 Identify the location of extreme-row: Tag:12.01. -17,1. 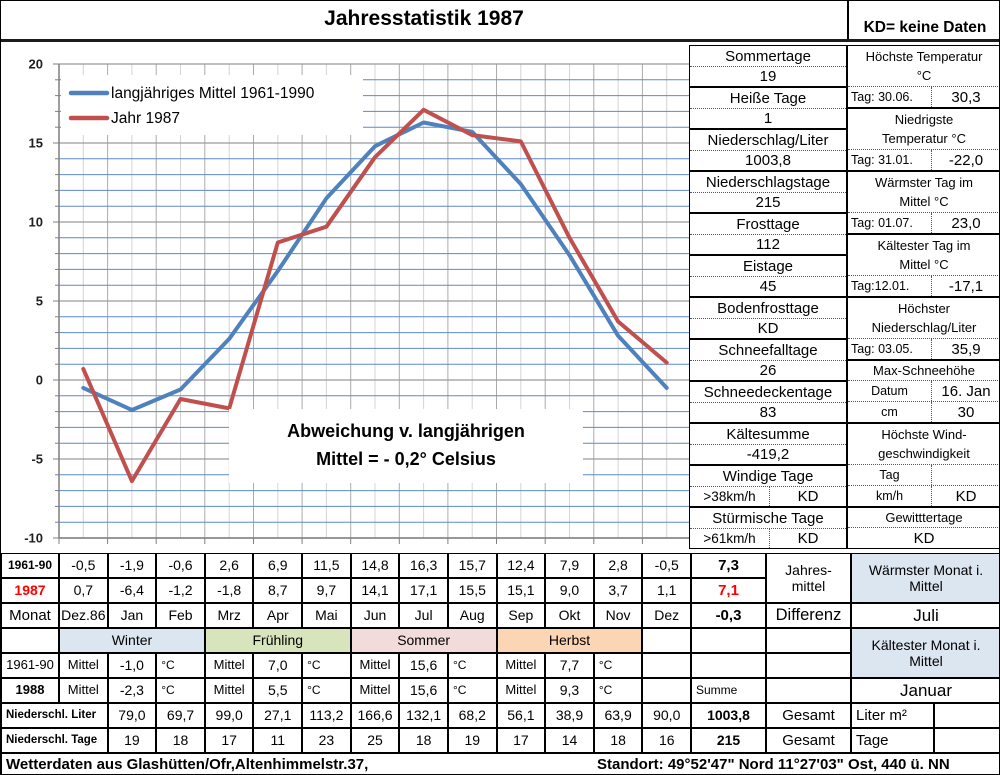
(923, 286).